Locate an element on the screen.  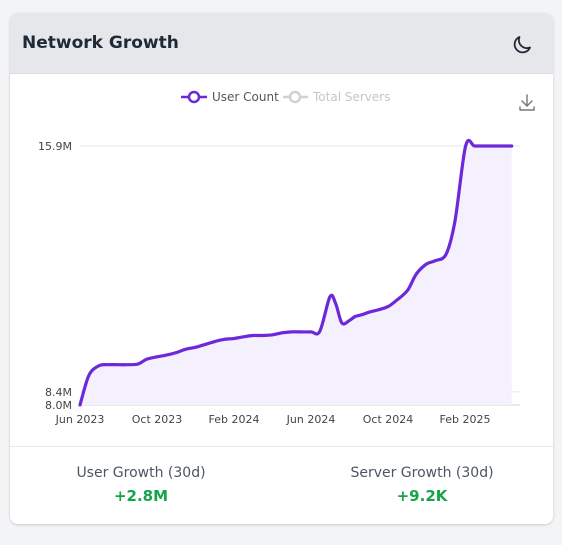
user-growth-stat: User Growth (30d) +2.8M is located at coordinates (141, 485).